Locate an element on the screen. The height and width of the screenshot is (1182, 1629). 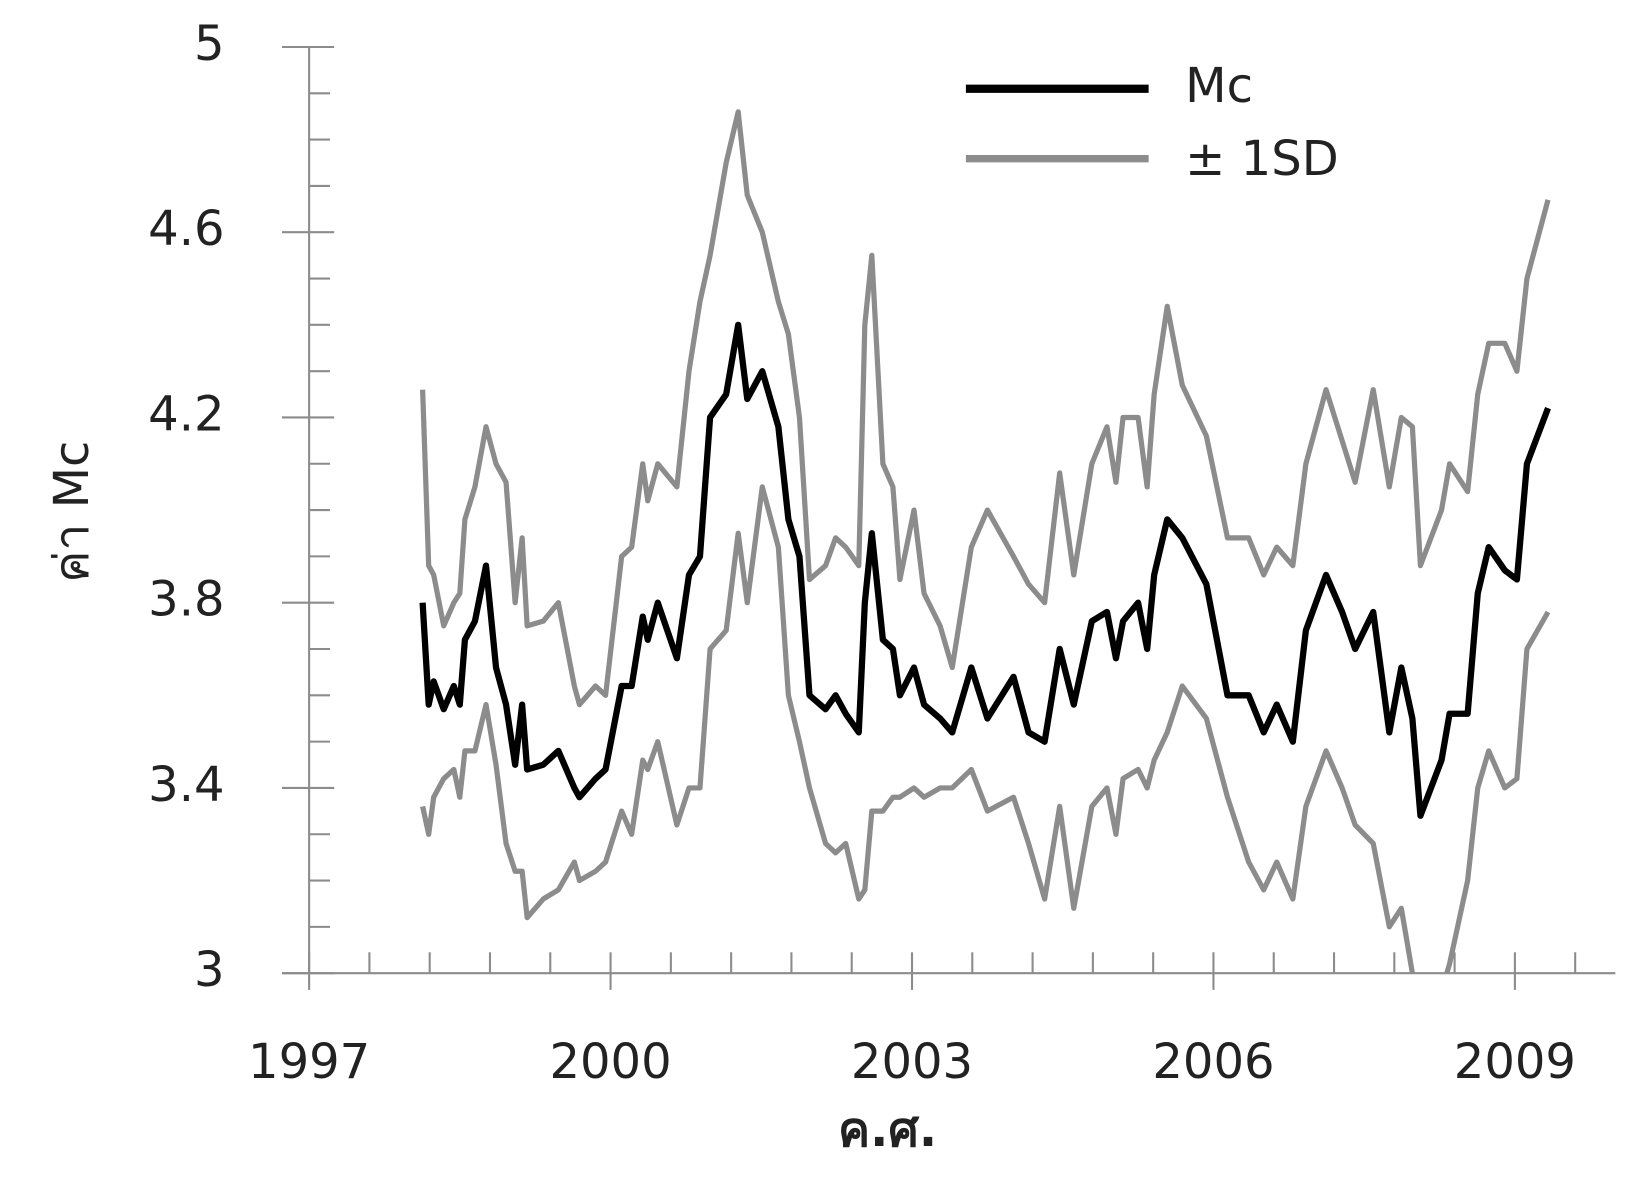
y-tick-label: 4.2 is located at coordinates (186, 414).